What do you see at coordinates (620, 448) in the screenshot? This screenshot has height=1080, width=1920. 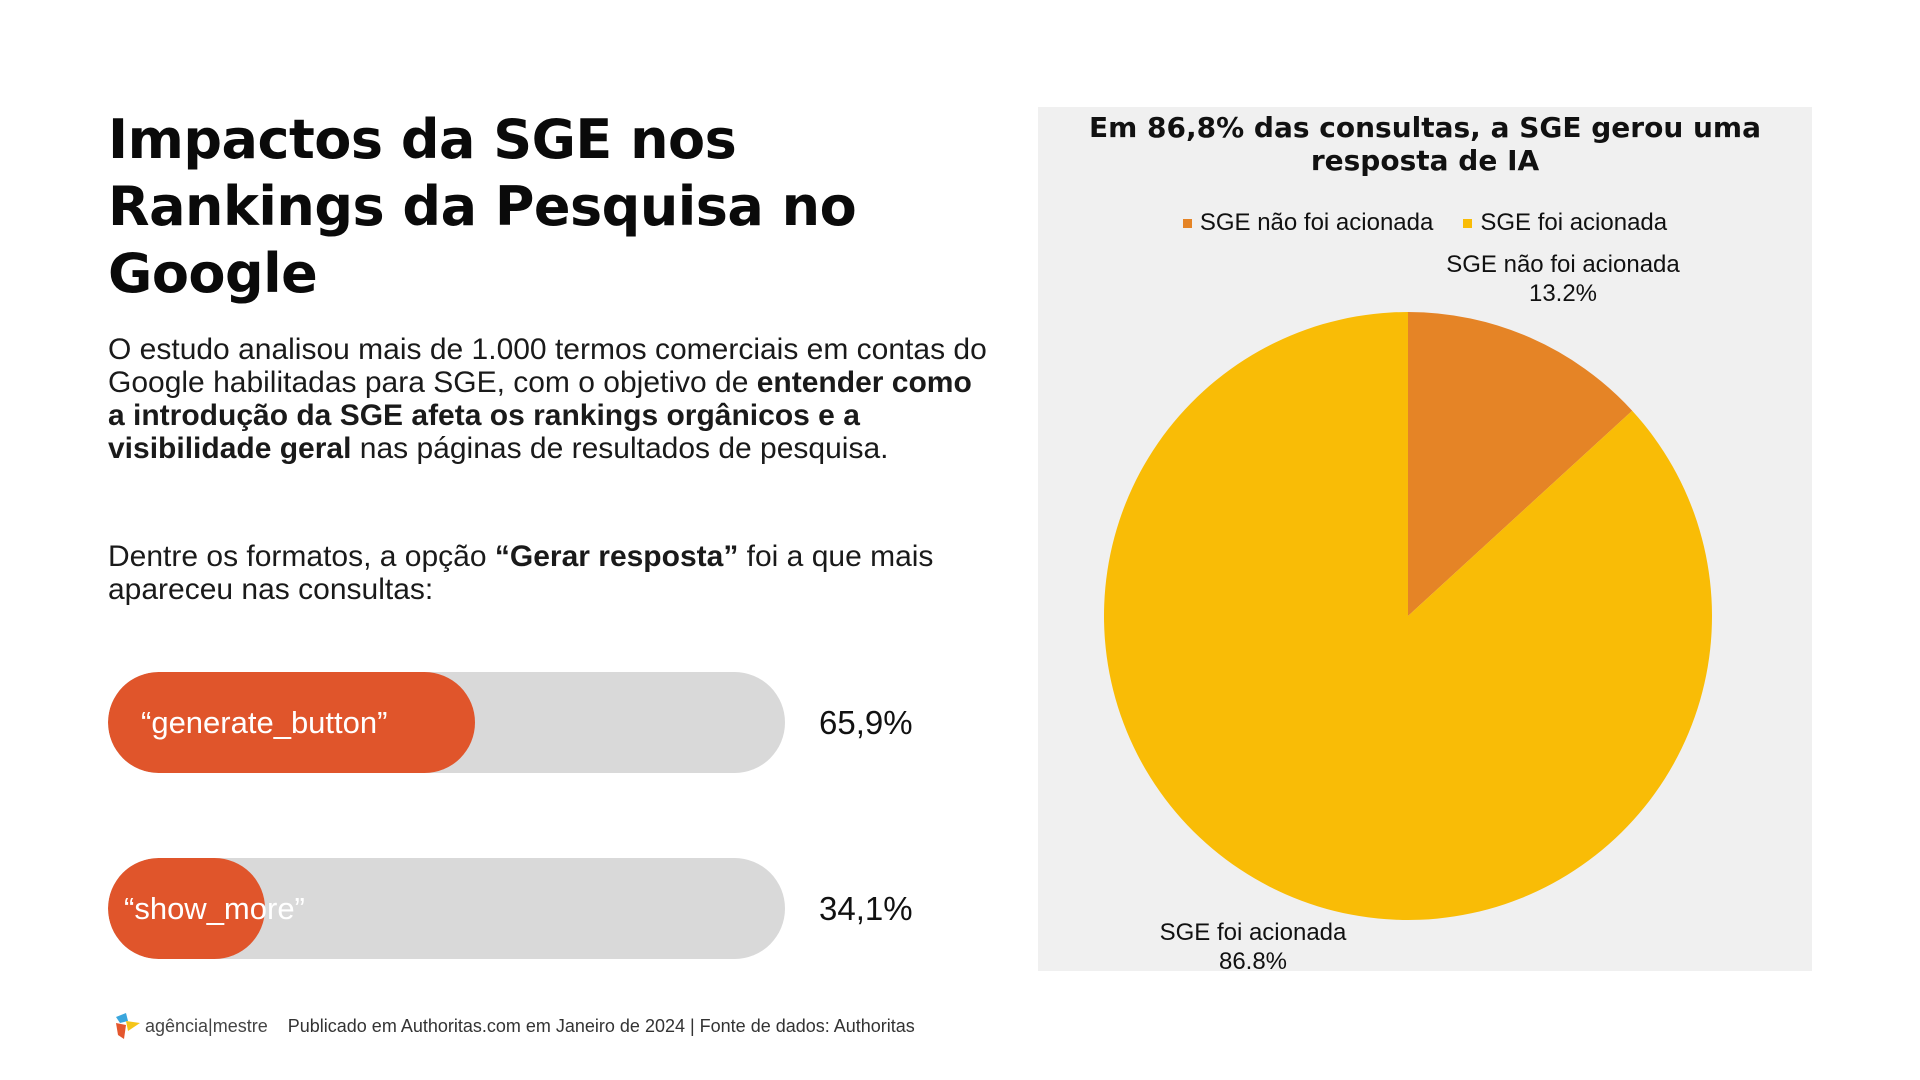 I see `intro-text-2: nas páginas de resultados de pesquisa.` at bounding box center [620, 448].